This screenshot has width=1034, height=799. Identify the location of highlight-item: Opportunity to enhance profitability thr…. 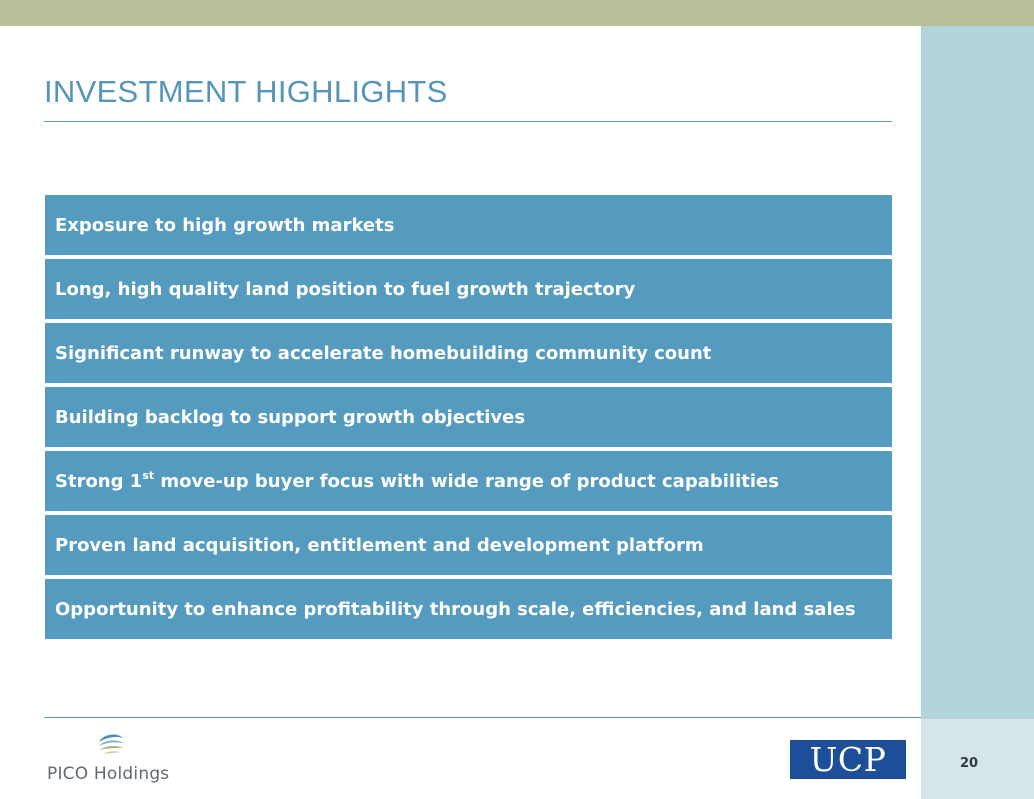
(468, 609).